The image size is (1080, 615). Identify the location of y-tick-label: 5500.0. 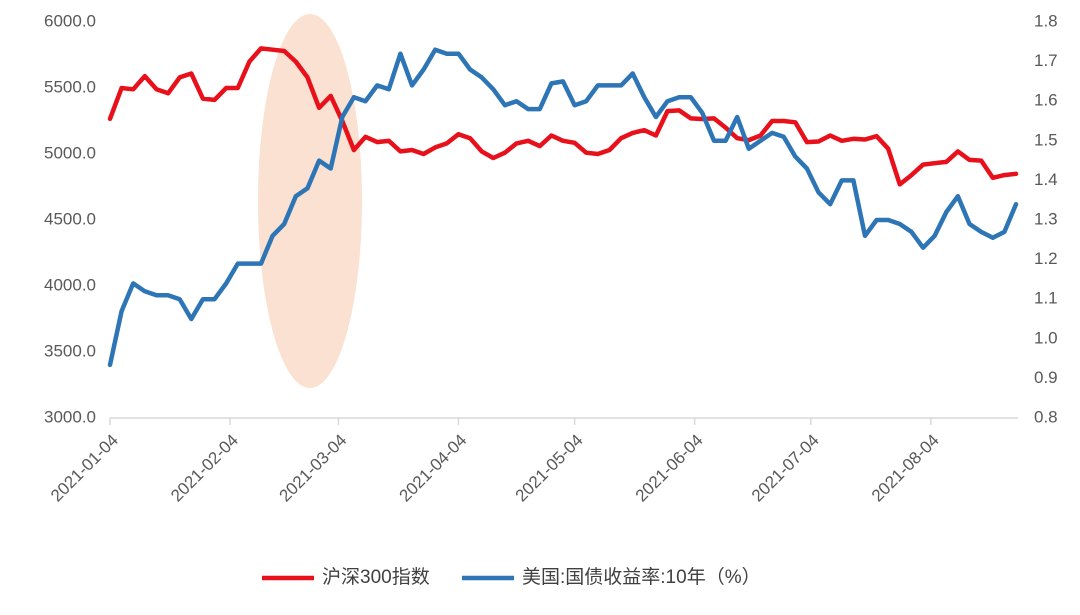
(70, 86).